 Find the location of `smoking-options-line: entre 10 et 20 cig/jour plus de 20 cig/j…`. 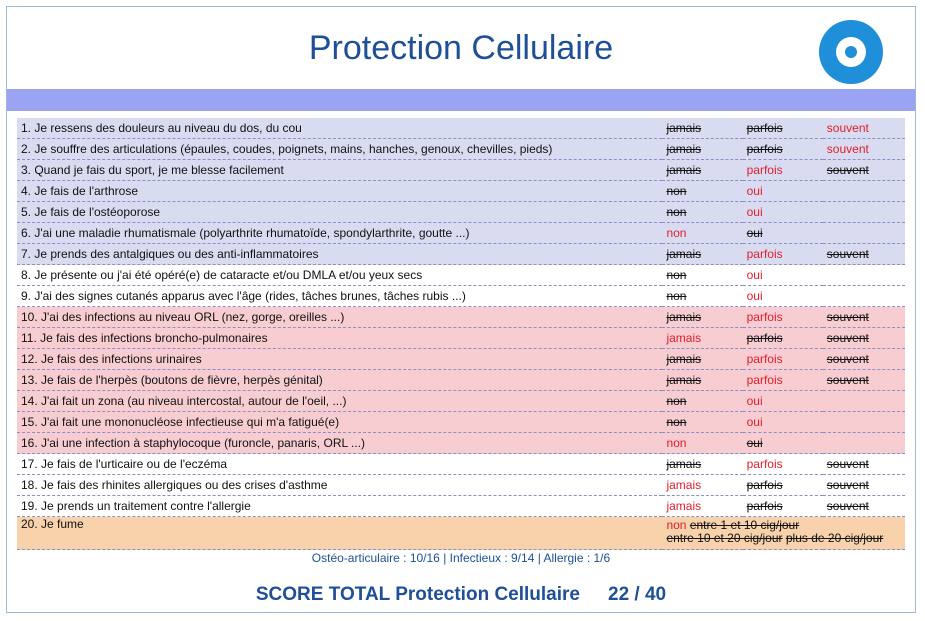

smoking-options-line: entre 10 et 20 cig/jour plus de 20 cig/j… is located at coordinates (783, 538).